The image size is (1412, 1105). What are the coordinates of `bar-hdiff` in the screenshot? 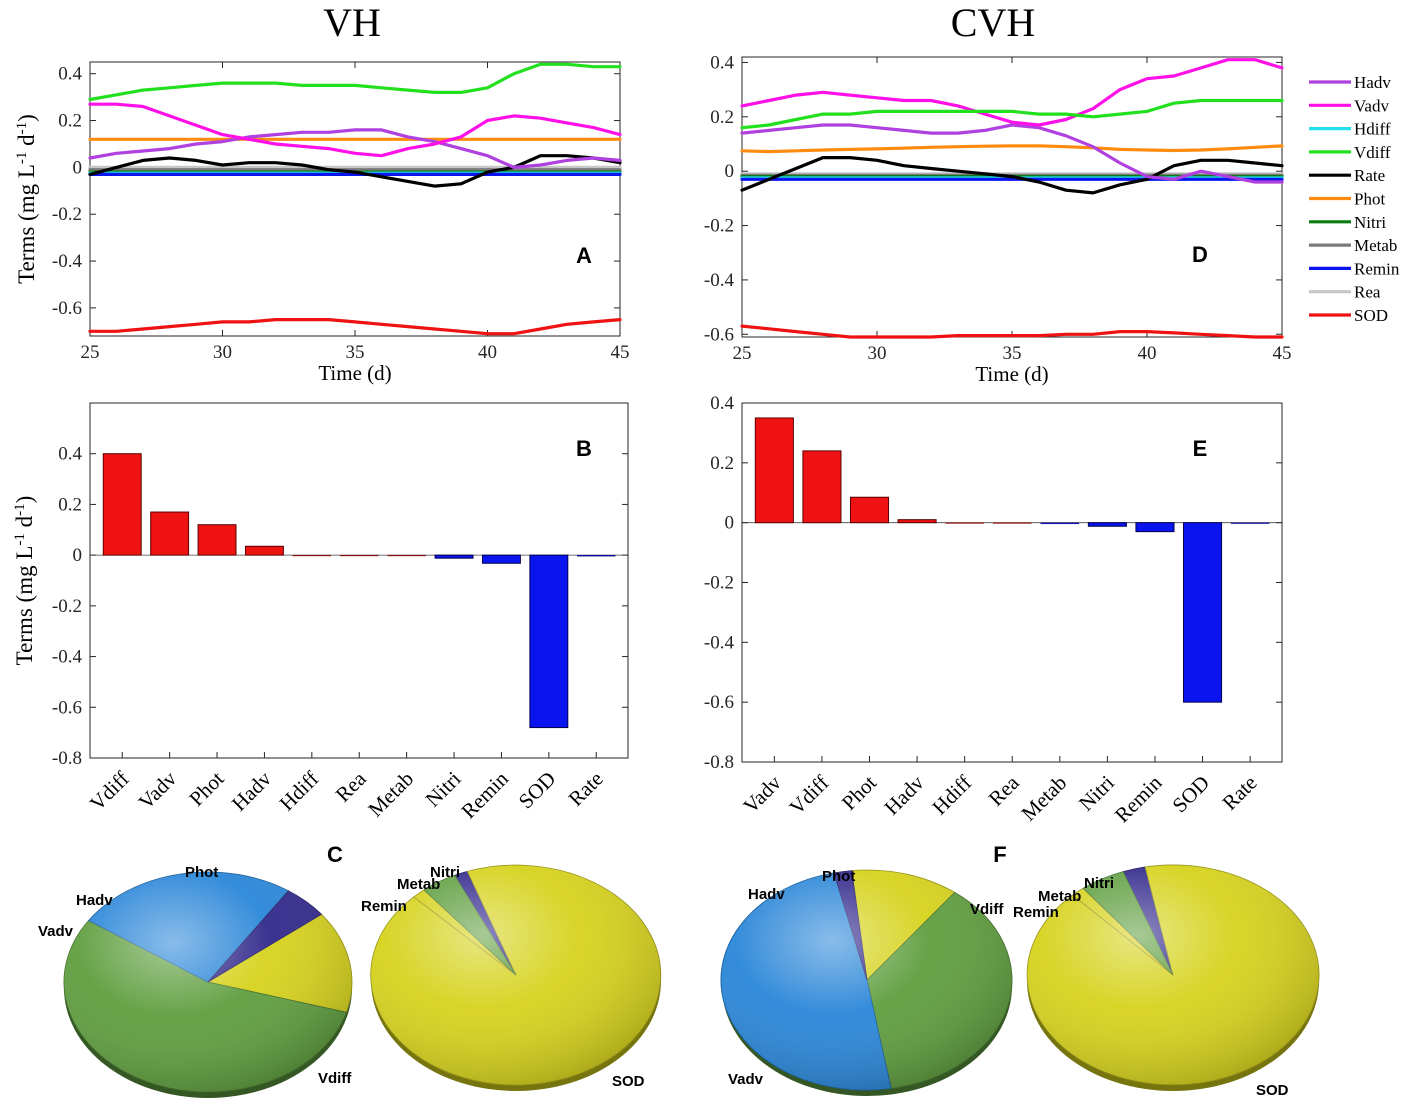 It's located at (964, 523).